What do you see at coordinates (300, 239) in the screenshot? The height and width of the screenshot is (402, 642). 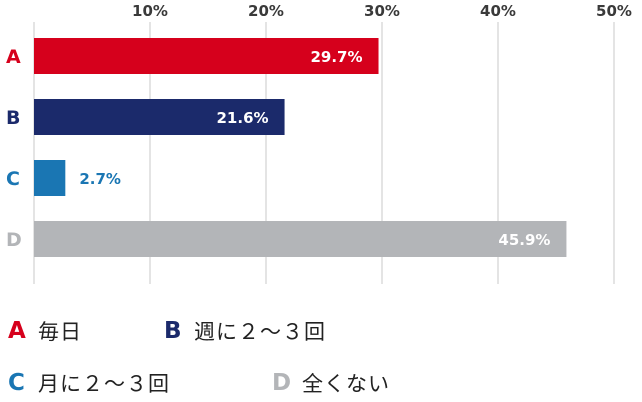 I see `bar-d` at bounding box center [300, 239].